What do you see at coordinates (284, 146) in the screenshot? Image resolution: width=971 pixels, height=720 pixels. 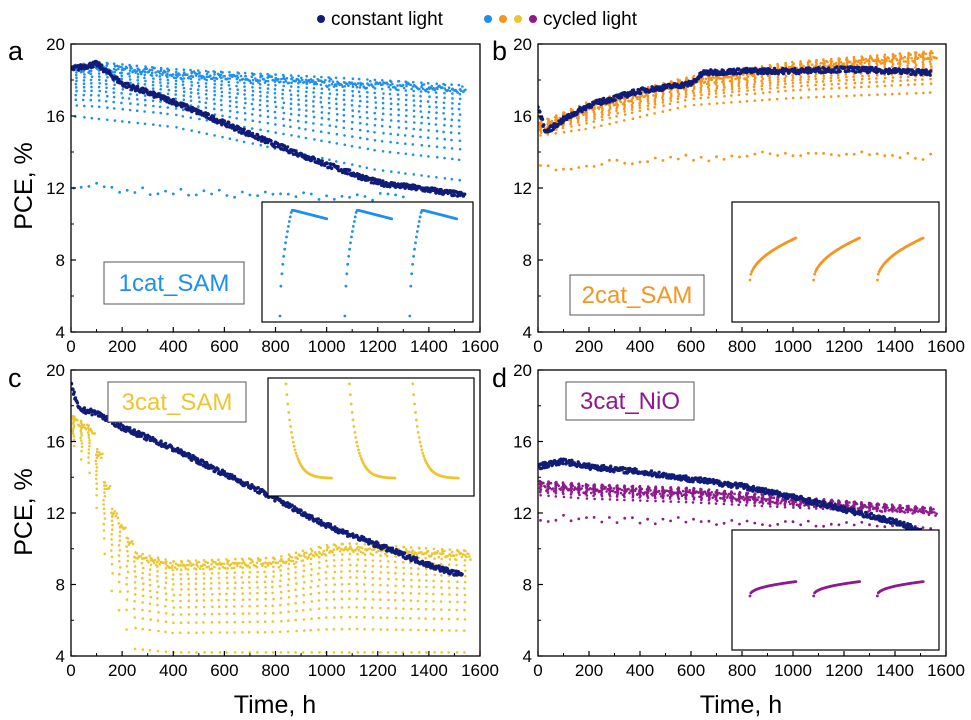 I see `constant-point` at bounding box center [284, 146].